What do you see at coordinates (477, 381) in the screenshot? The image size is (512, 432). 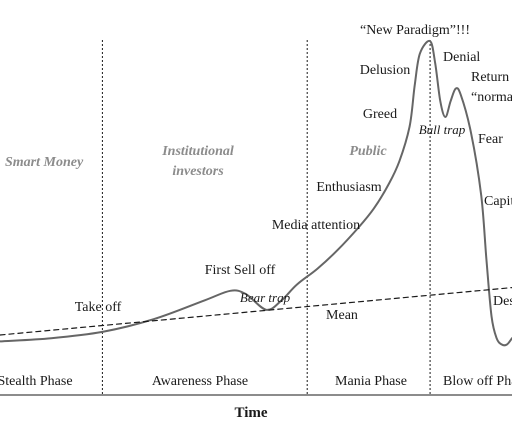 I see `phase-label-blow-off: Blow off Phase` at bounding box center [477, 381].